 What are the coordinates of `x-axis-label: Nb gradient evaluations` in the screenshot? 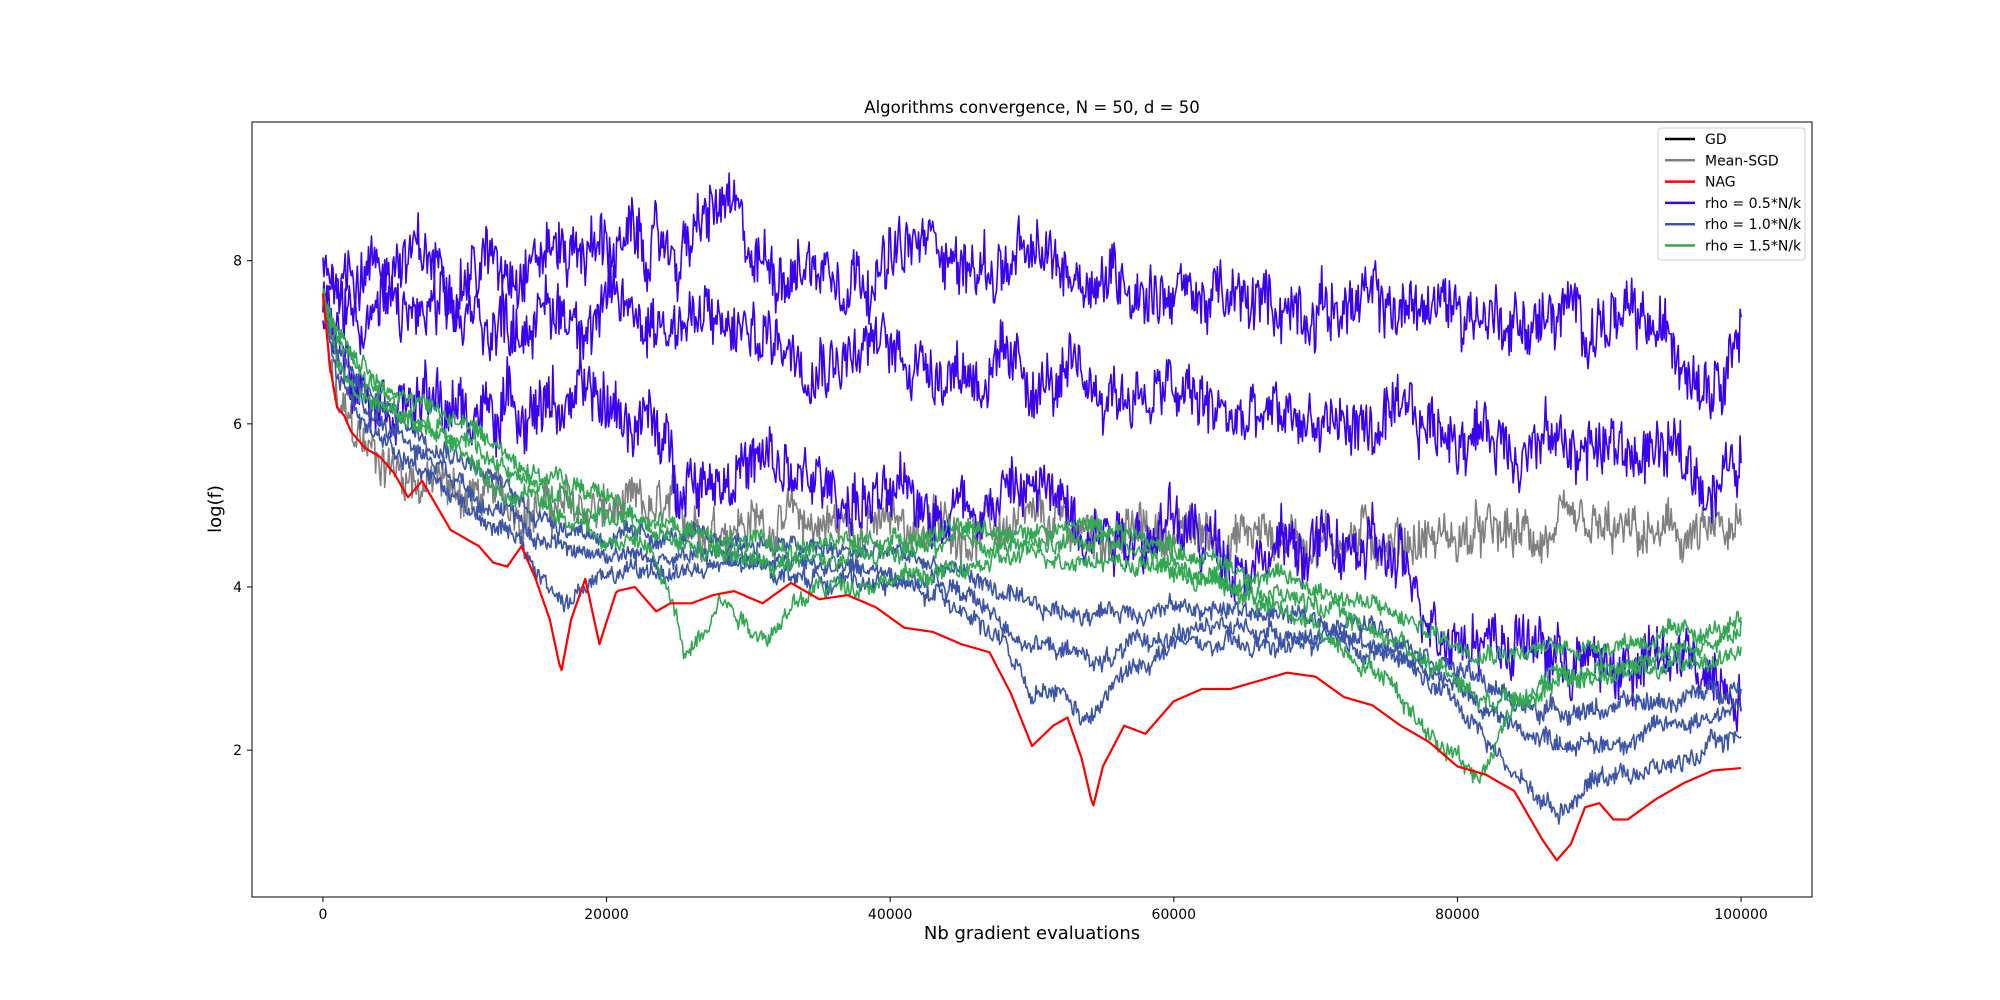 It's located at (1032, 933).